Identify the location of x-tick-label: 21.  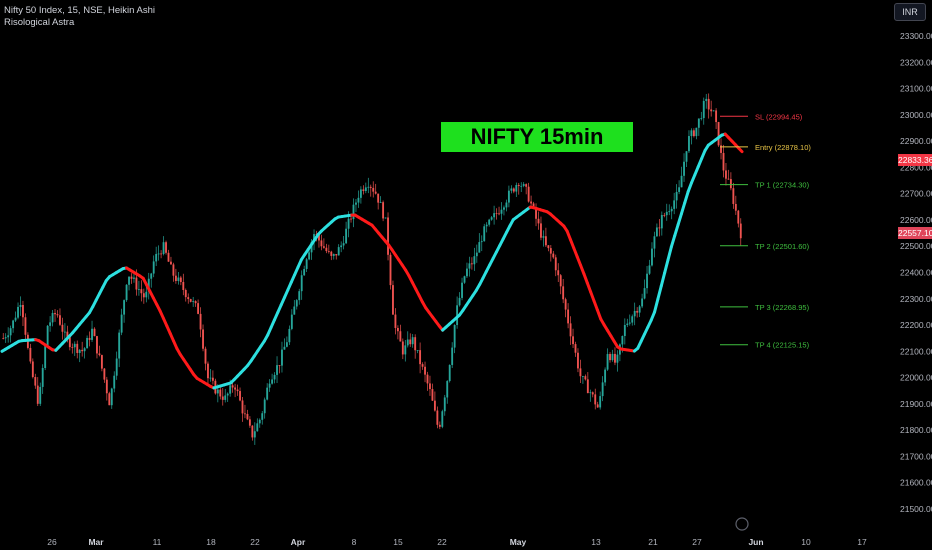
(653, 542).